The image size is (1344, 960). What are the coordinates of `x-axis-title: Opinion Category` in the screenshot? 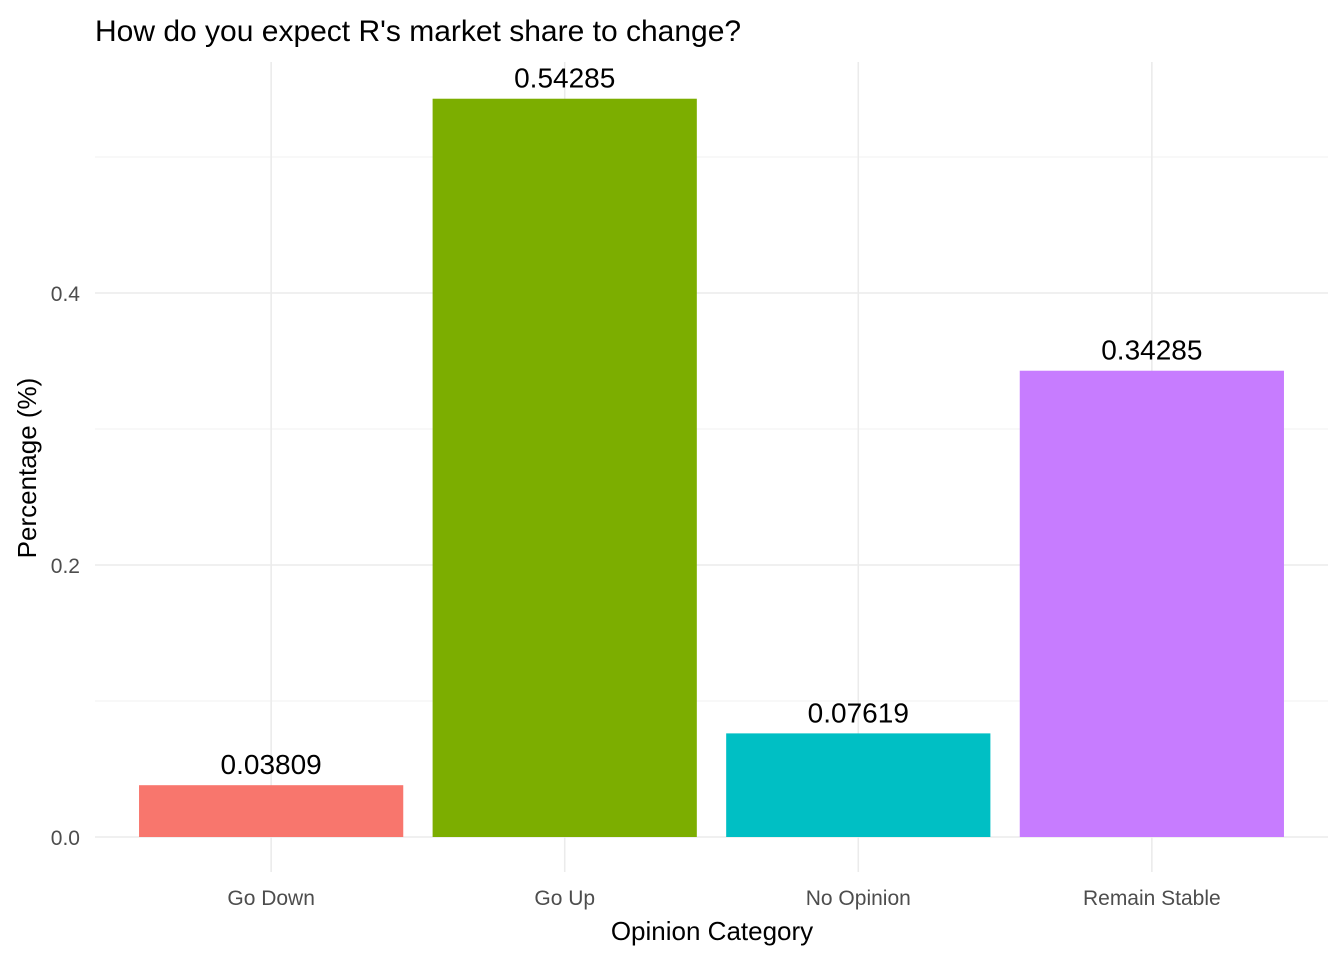 It's located at (712, 931).